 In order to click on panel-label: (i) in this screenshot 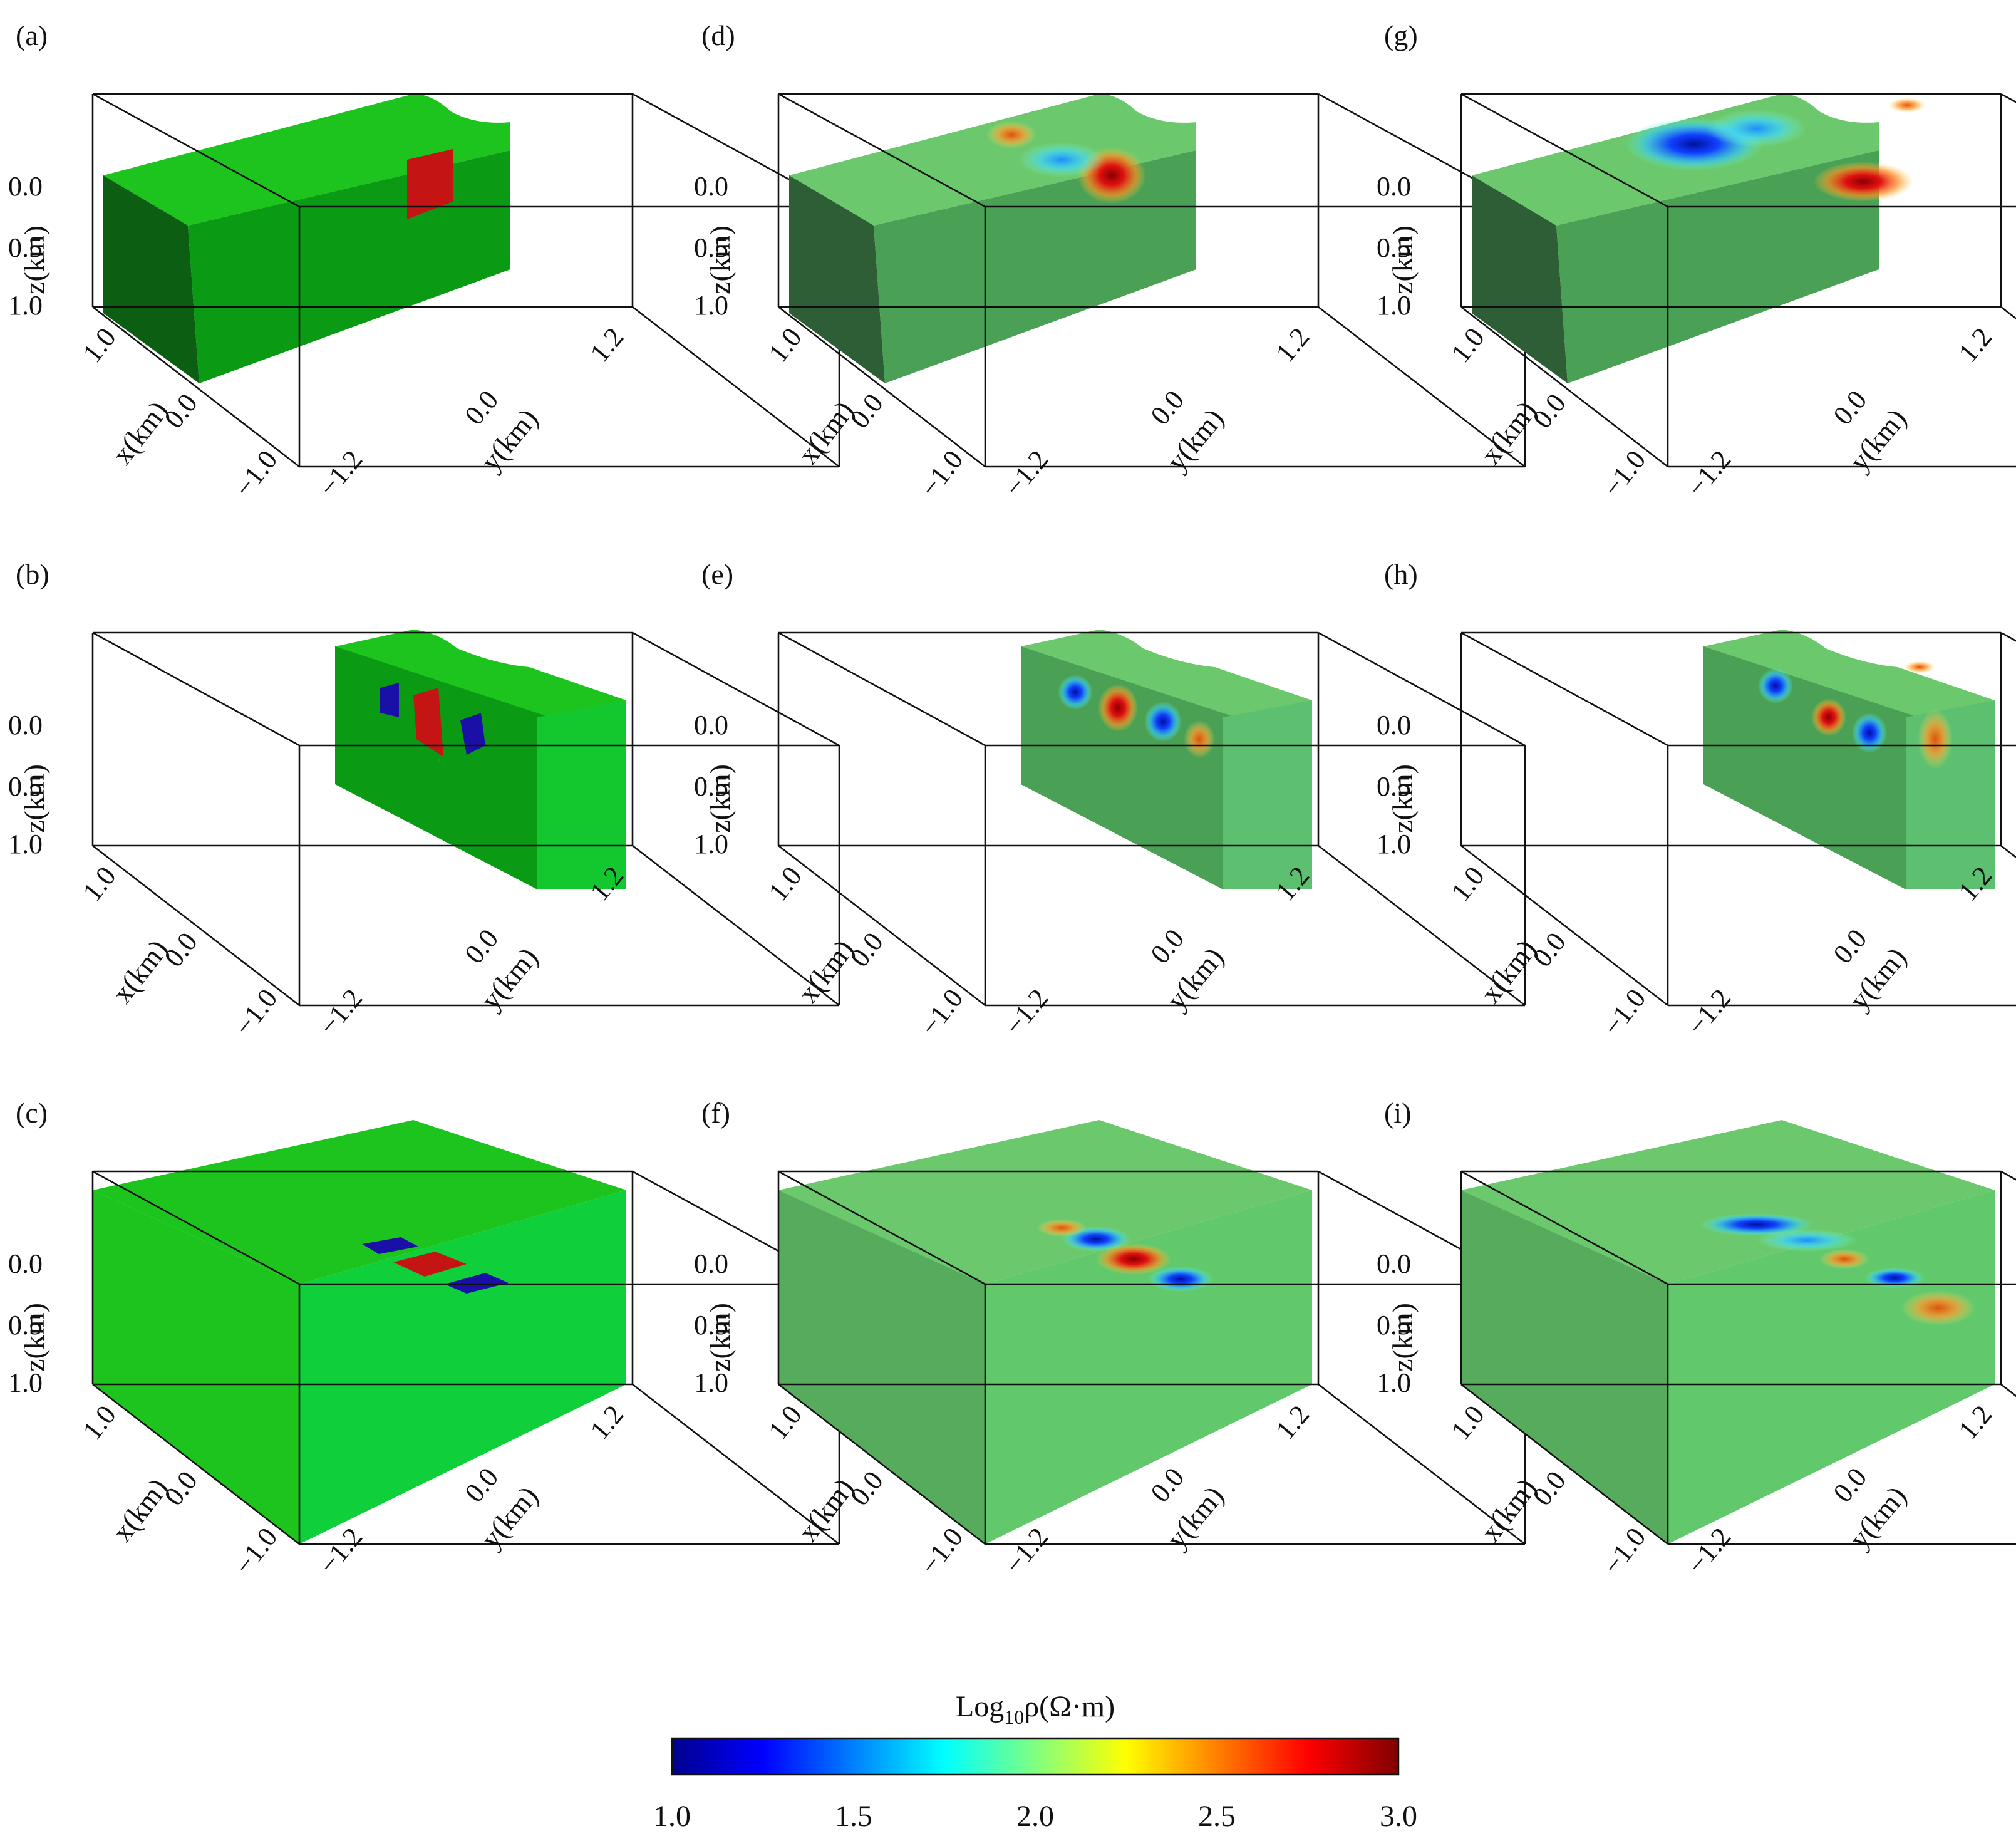, I will do `click(1397, 1113)`.